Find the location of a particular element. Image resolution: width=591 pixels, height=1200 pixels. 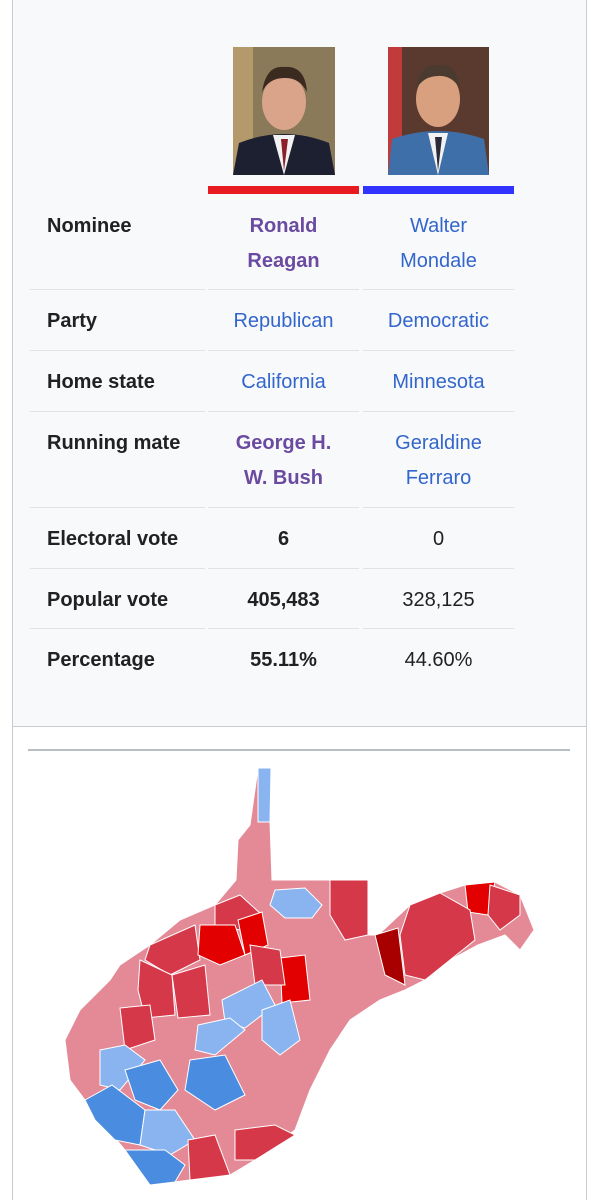

row-label: Percentage is located at coordinates (101, 660).